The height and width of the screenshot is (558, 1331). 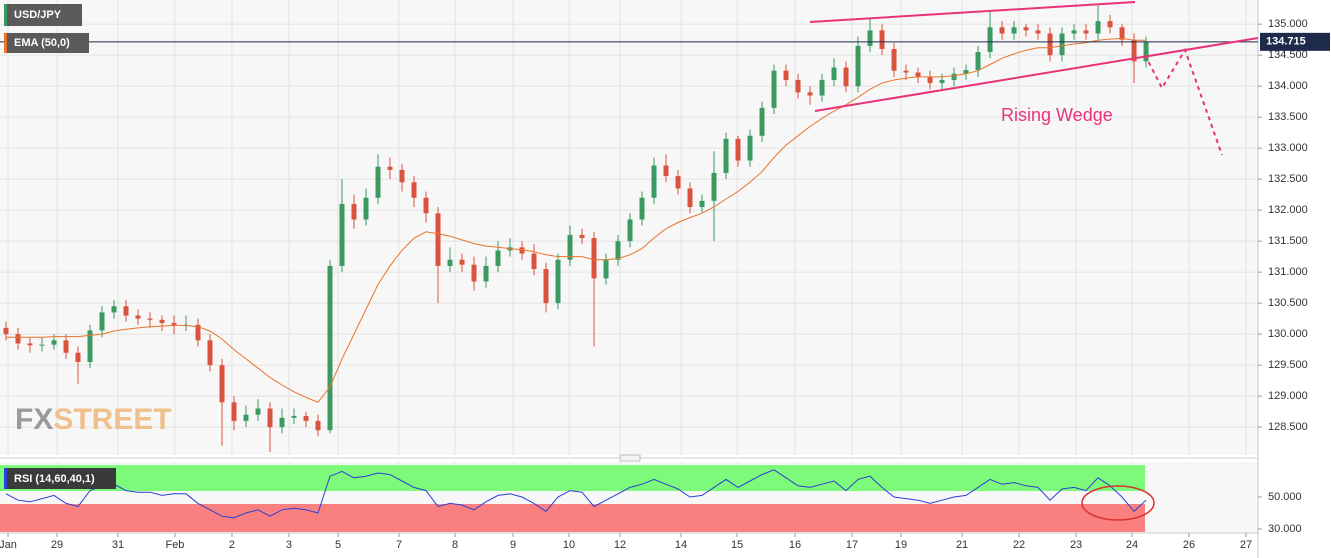 What do you see at coordinates (174, 545) in the screenshot?
I see `x-tick-label: Feb` at bounding box center [174, 545].